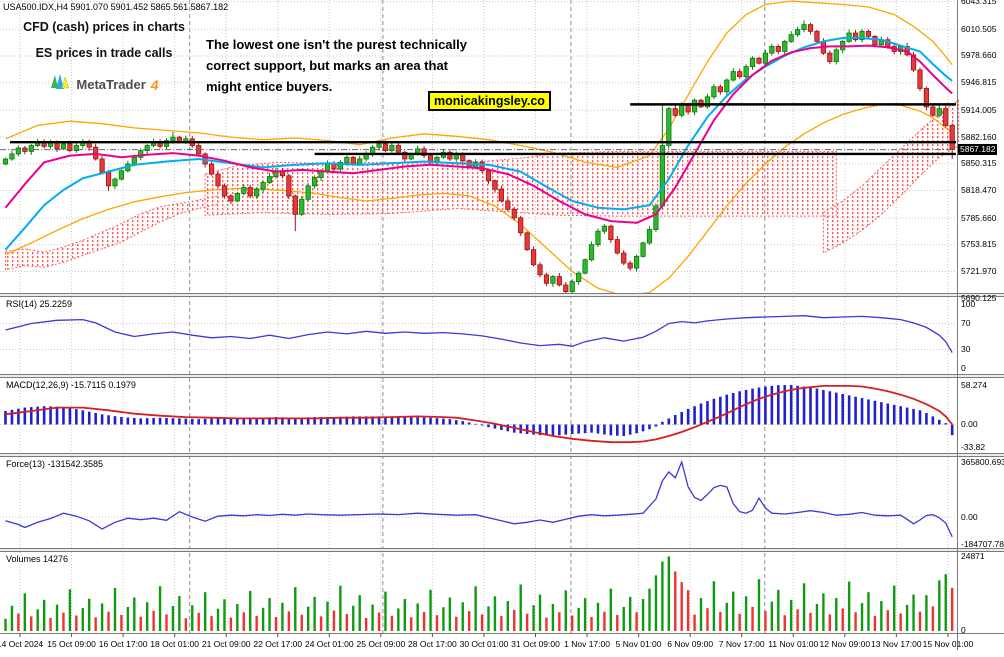 The height and width of the screenshot is (657, 1004). I want to click on price-tick-label: 5882.160, so click(979, 136).